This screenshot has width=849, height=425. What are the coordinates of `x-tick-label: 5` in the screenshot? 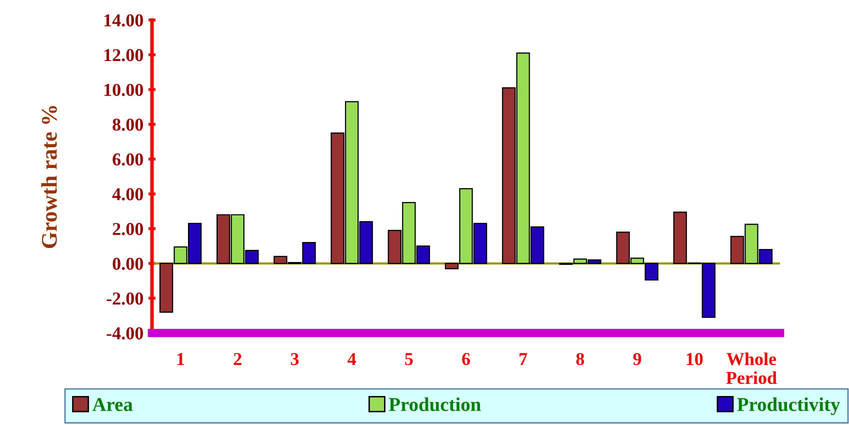 It's located at (409, 359).